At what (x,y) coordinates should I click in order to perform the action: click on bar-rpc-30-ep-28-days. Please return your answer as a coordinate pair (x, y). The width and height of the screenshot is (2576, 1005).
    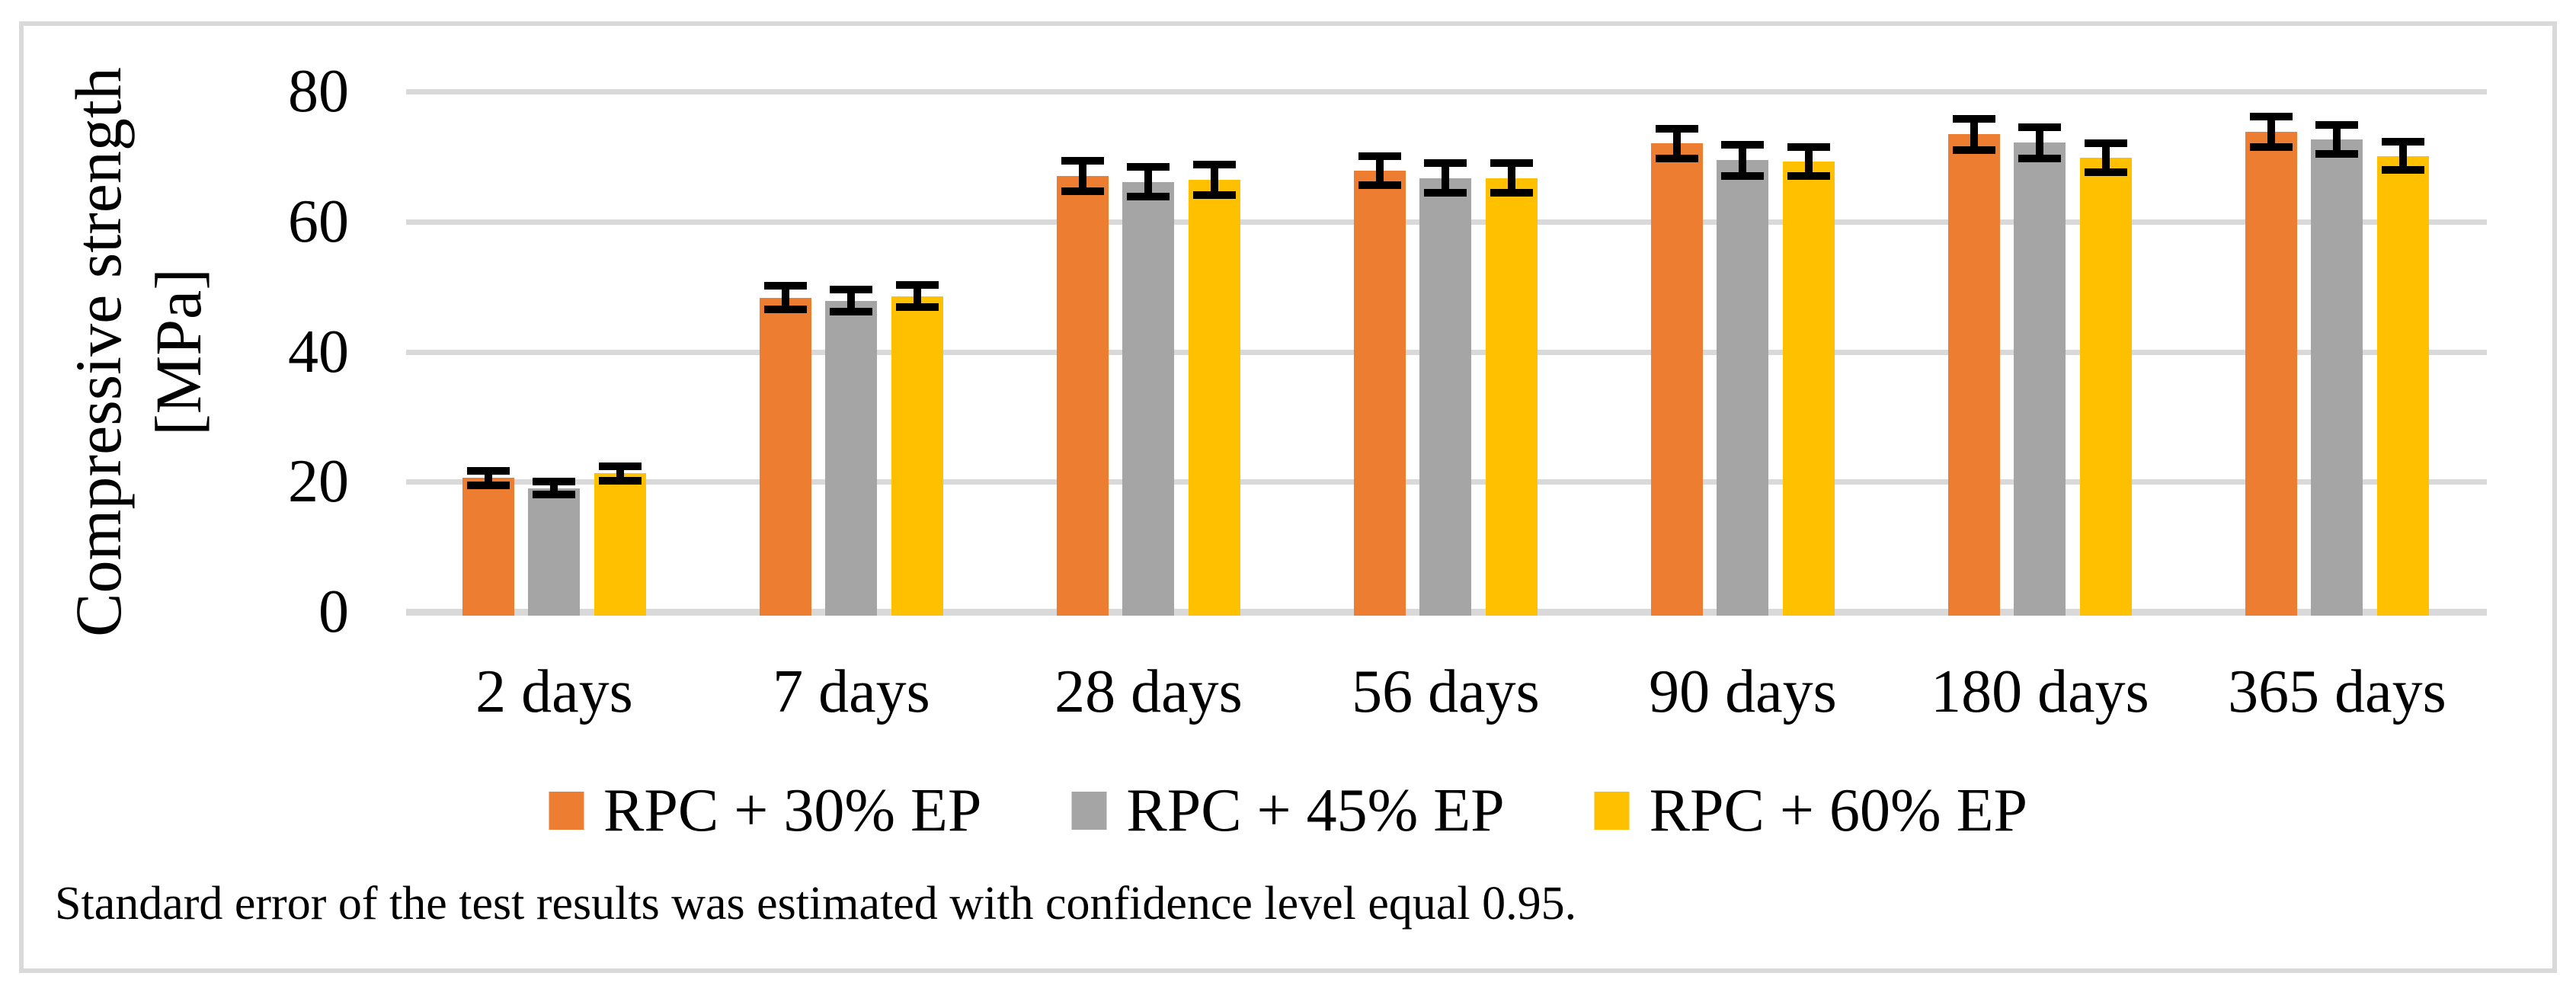
    Looking at the image, I should click on (1083, 395).